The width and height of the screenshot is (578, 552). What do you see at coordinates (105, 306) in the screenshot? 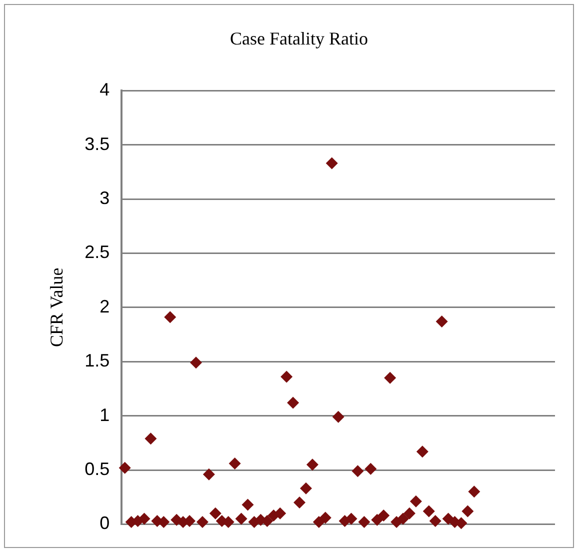
I see `y-tick-label: 2` at bounding box center [105, 306].